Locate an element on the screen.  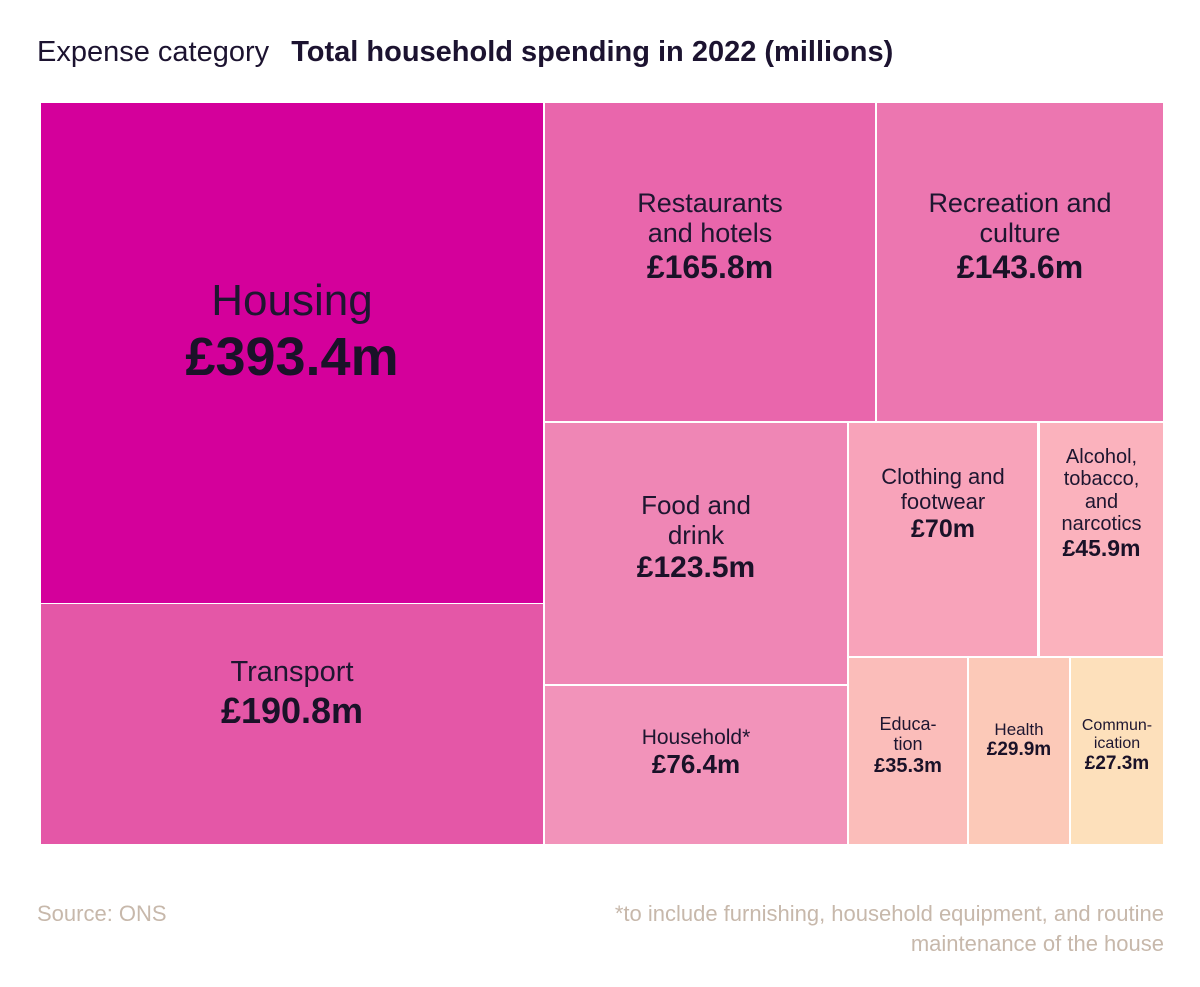
tile-text: Alcohol, tobacco, and narcotics £45.9m is located at coordinates (1101, 504).